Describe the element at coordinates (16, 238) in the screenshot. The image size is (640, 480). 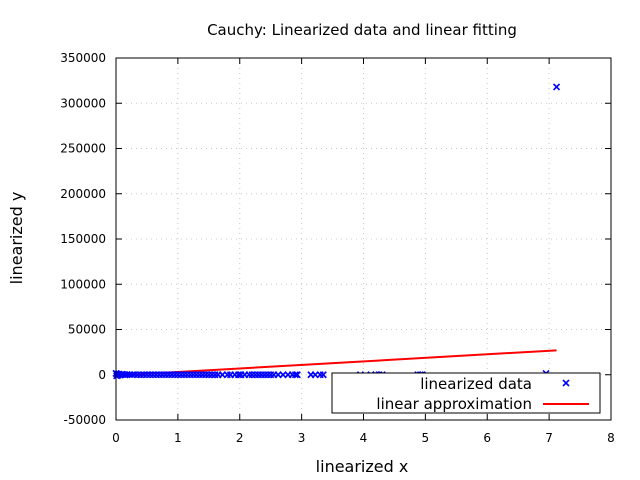
I see `y-axis-label: linearized y` at that location.